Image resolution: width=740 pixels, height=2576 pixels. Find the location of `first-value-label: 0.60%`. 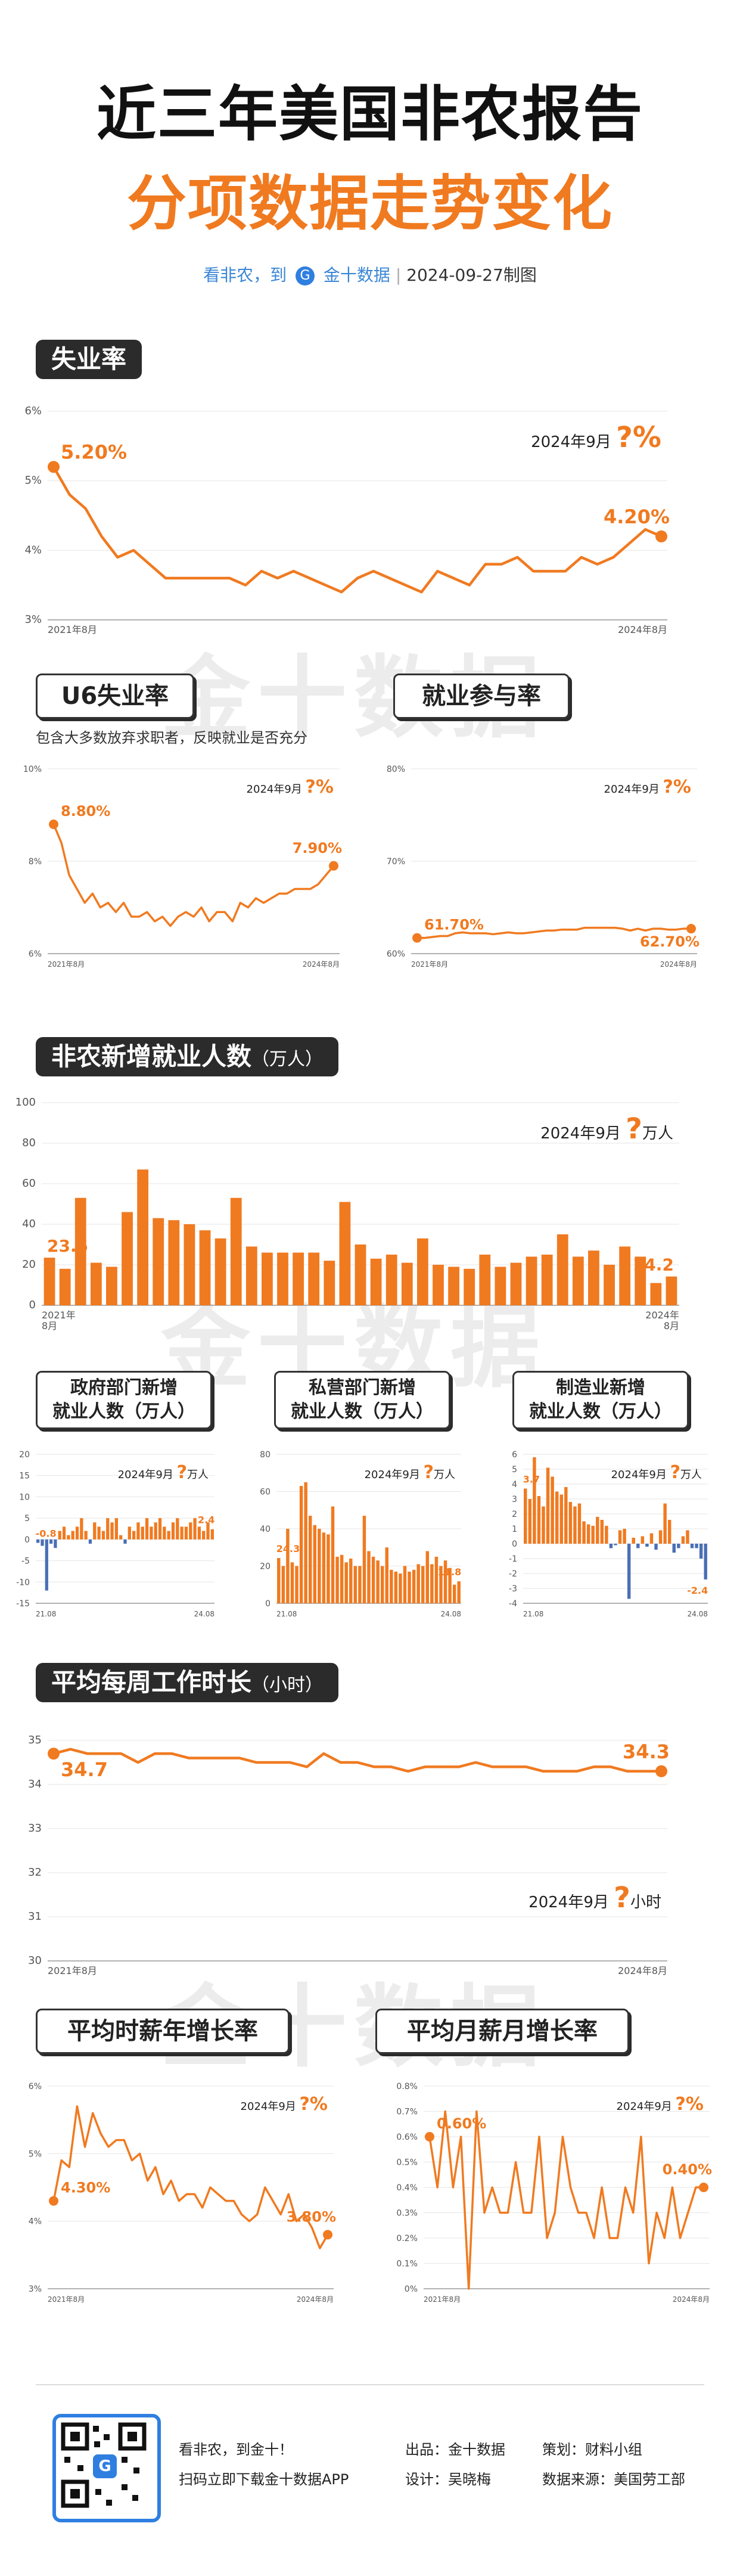

first-value-label: 0.60% is located at coordinates (461, 2123).